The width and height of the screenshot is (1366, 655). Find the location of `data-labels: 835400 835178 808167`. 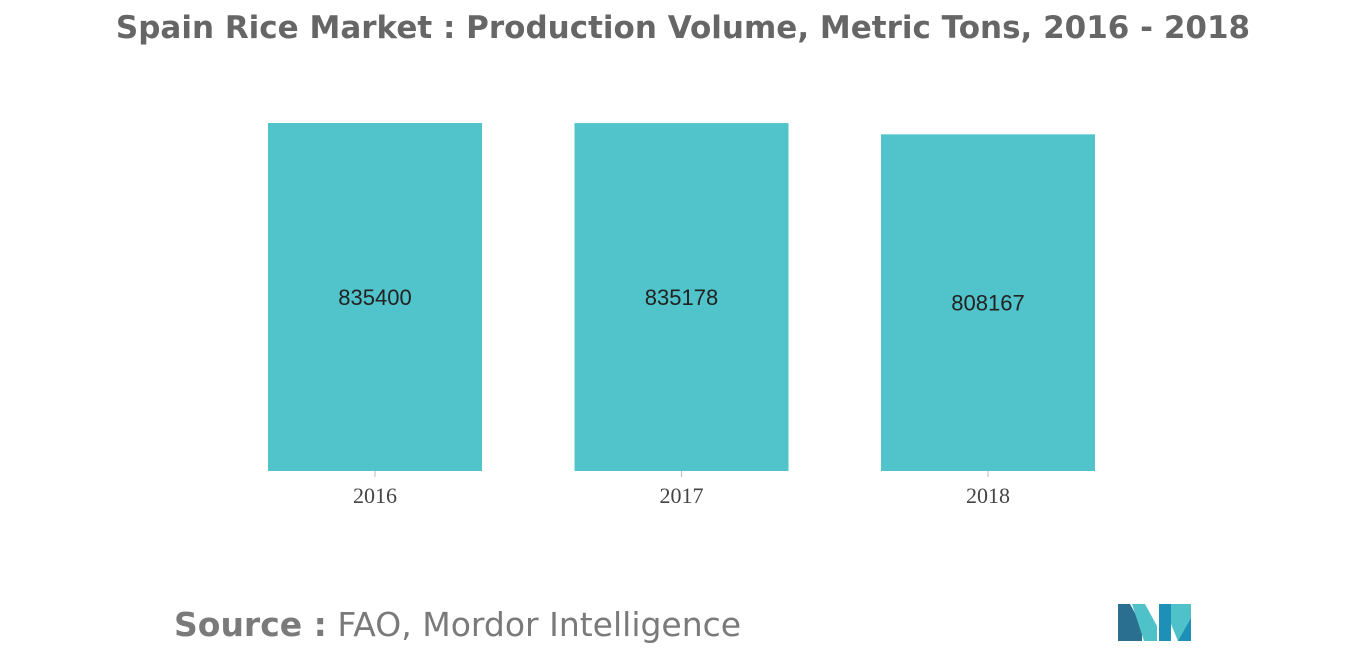

data-labels: 835400 835178 808167 is located at coordinates (681, 300).